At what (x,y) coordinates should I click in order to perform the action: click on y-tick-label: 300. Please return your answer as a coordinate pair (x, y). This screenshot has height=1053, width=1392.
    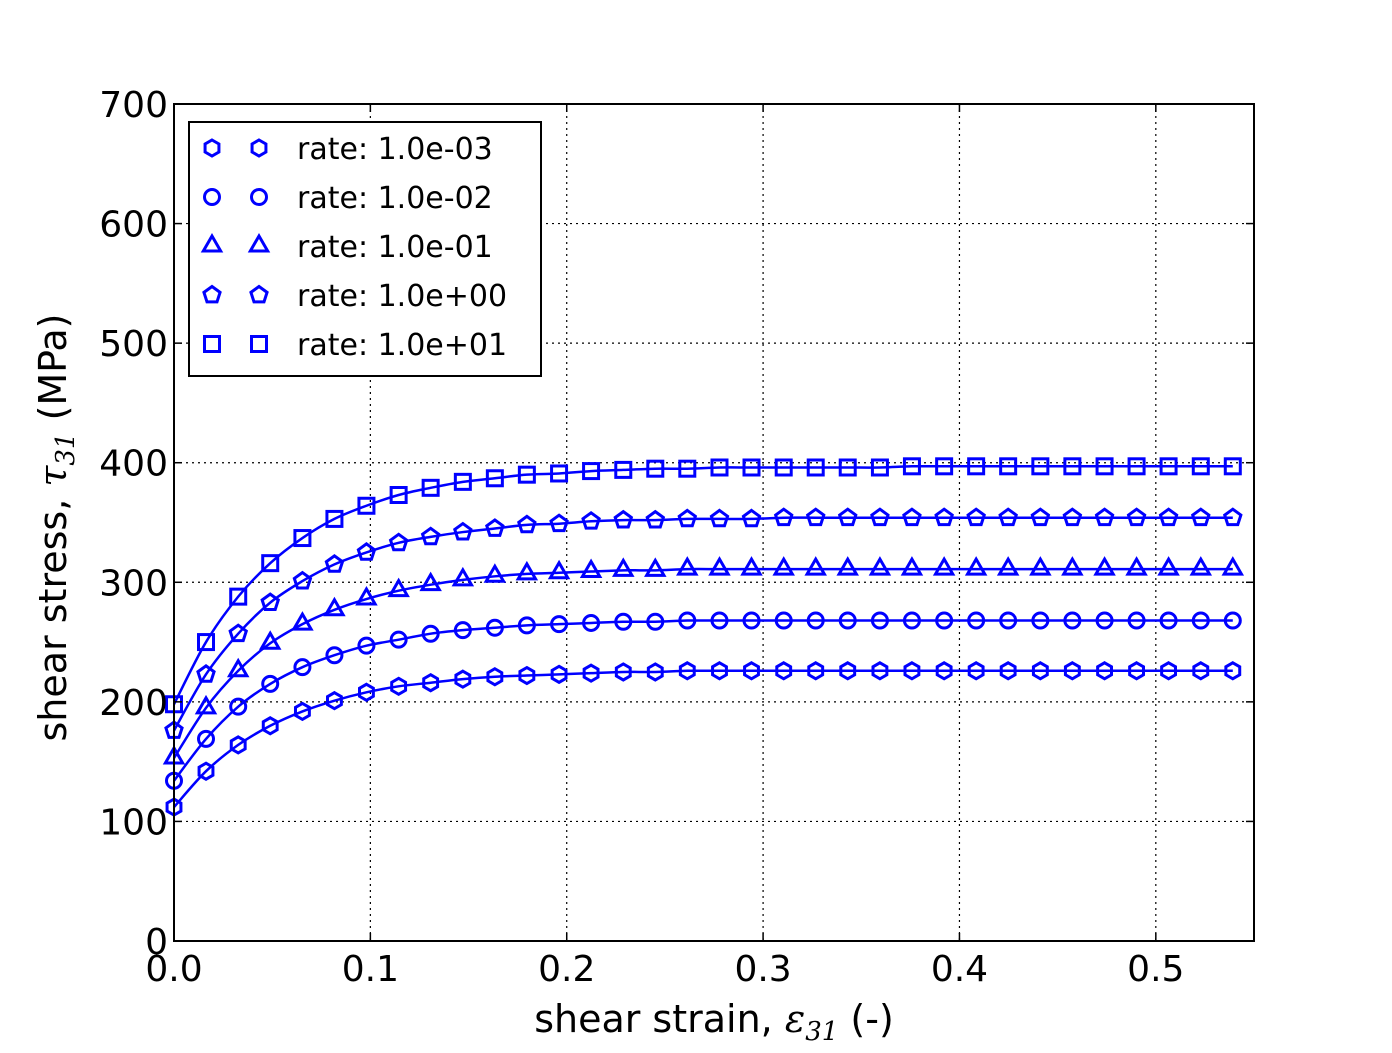
    Looking at the image, I should click on (133, 583).